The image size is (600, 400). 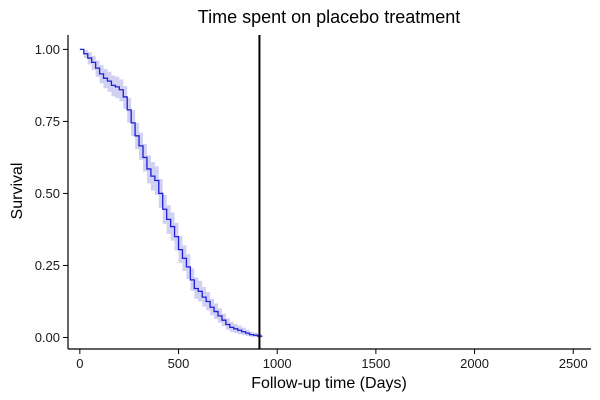 What do you see at coordinates (47, 193) in the screenshot?
I see `y-tick-label: 0.50` at bounding box center [47, 193].